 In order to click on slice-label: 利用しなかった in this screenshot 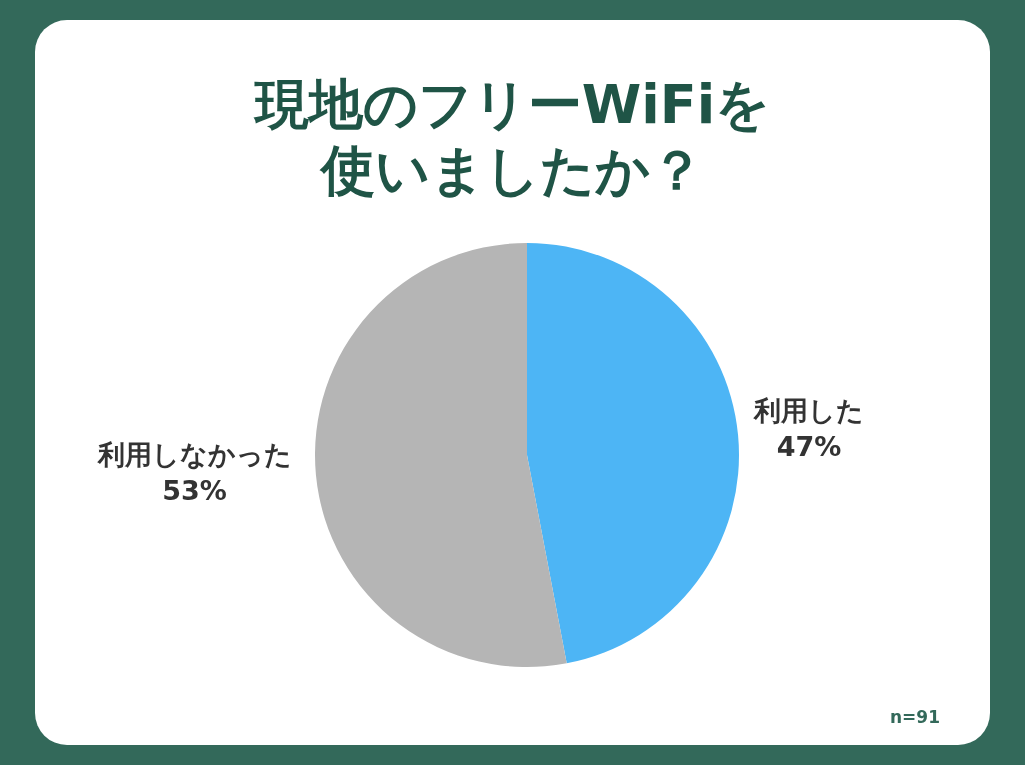, I will do `click(194, 455)`.